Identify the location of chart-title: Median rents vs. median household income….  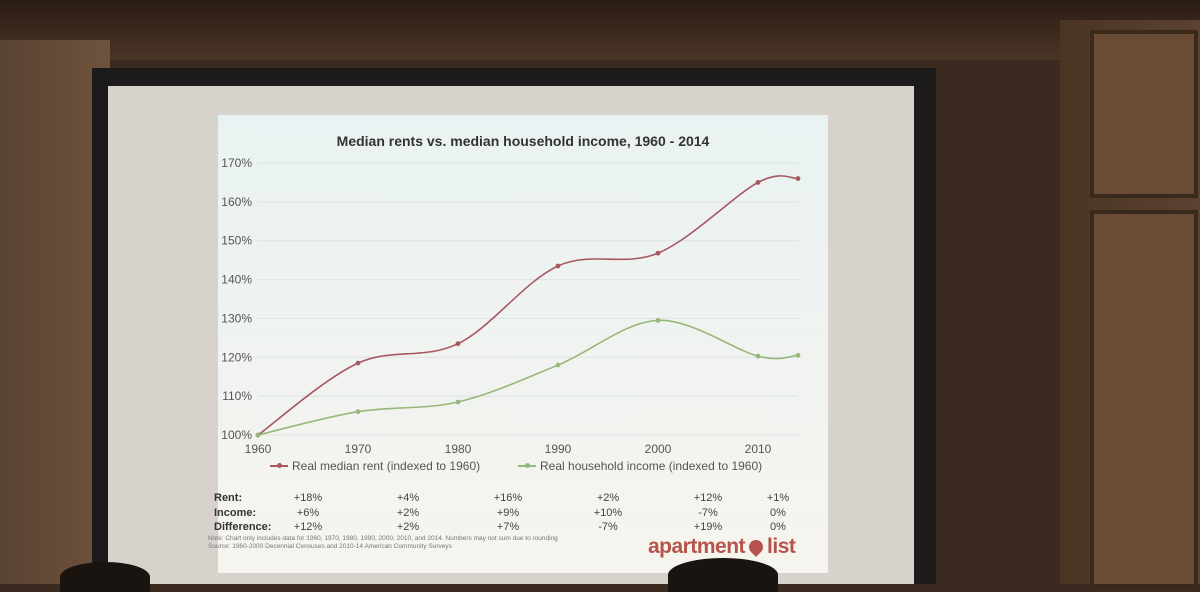
(523, 141).